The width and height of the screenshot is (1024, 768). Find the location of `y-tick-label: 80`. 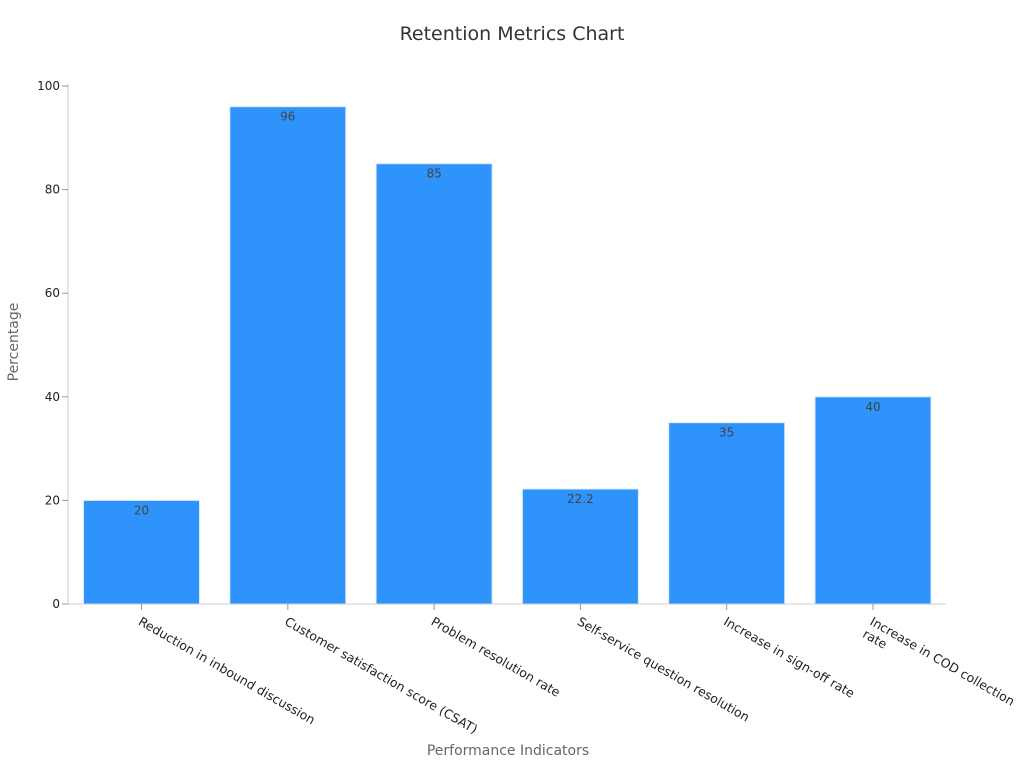

y-tick-label: 80 is located at coordinates (52, 190).